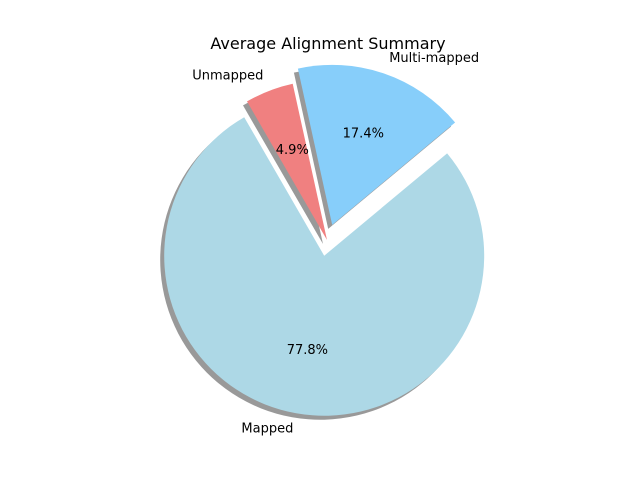 Image resolution: width=640 pixels, height=480 pixels. I want to click on slice-percent-mapped: 77.8%, so click(307, 350).